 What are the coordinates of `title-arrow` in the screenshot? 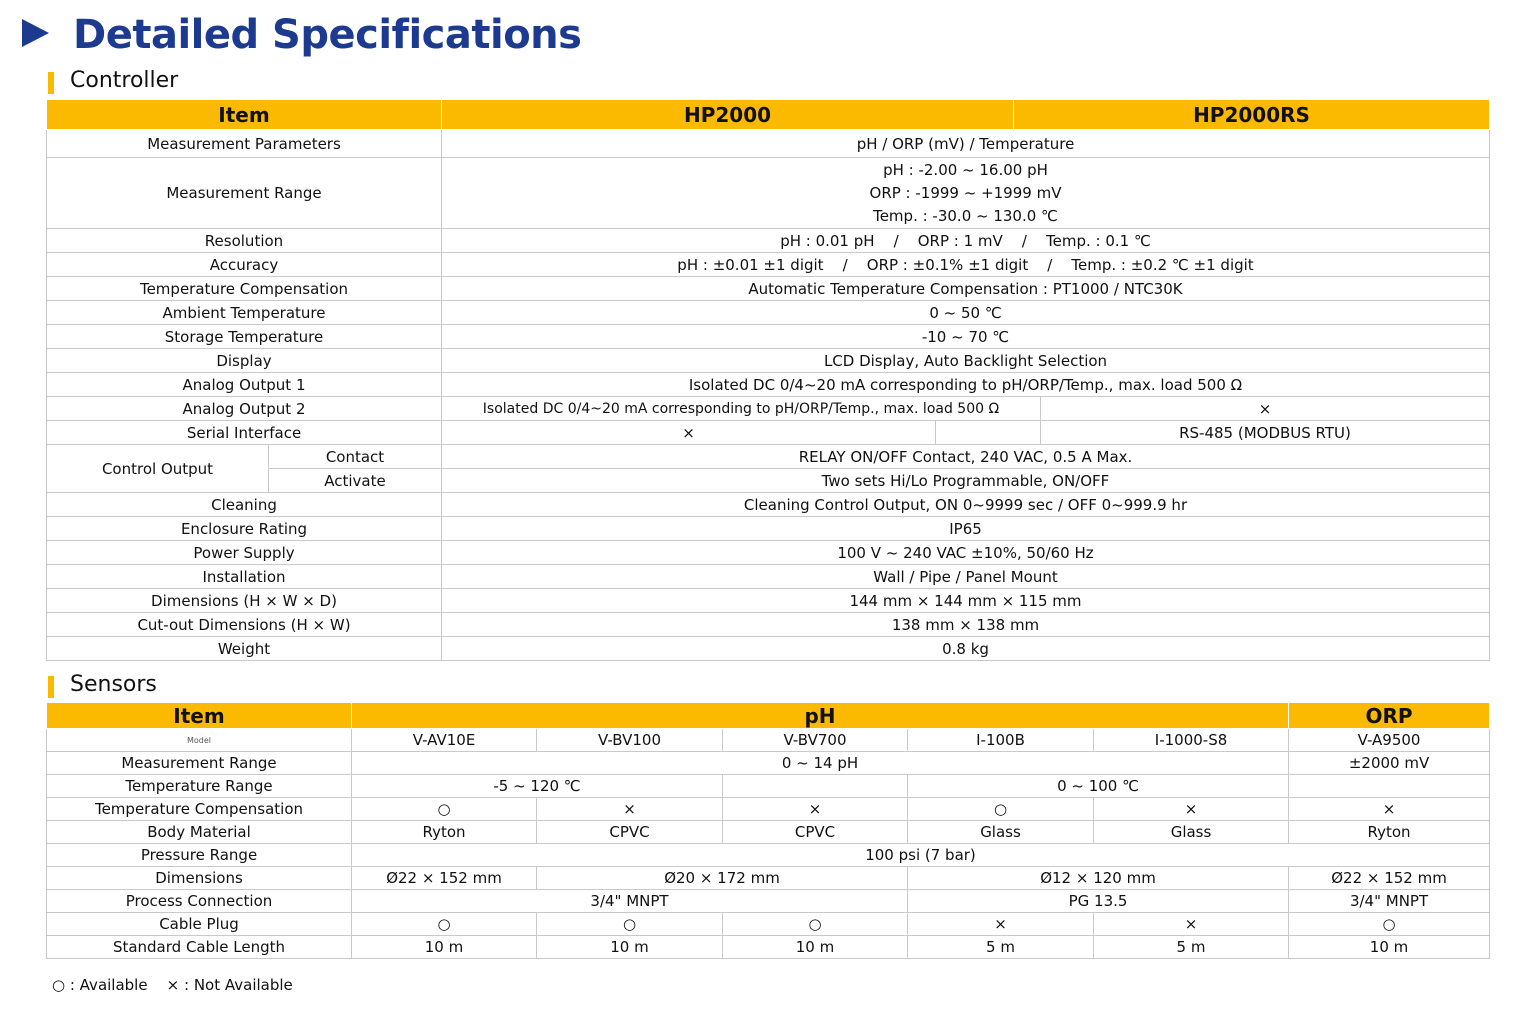 It's located at (35, 33).